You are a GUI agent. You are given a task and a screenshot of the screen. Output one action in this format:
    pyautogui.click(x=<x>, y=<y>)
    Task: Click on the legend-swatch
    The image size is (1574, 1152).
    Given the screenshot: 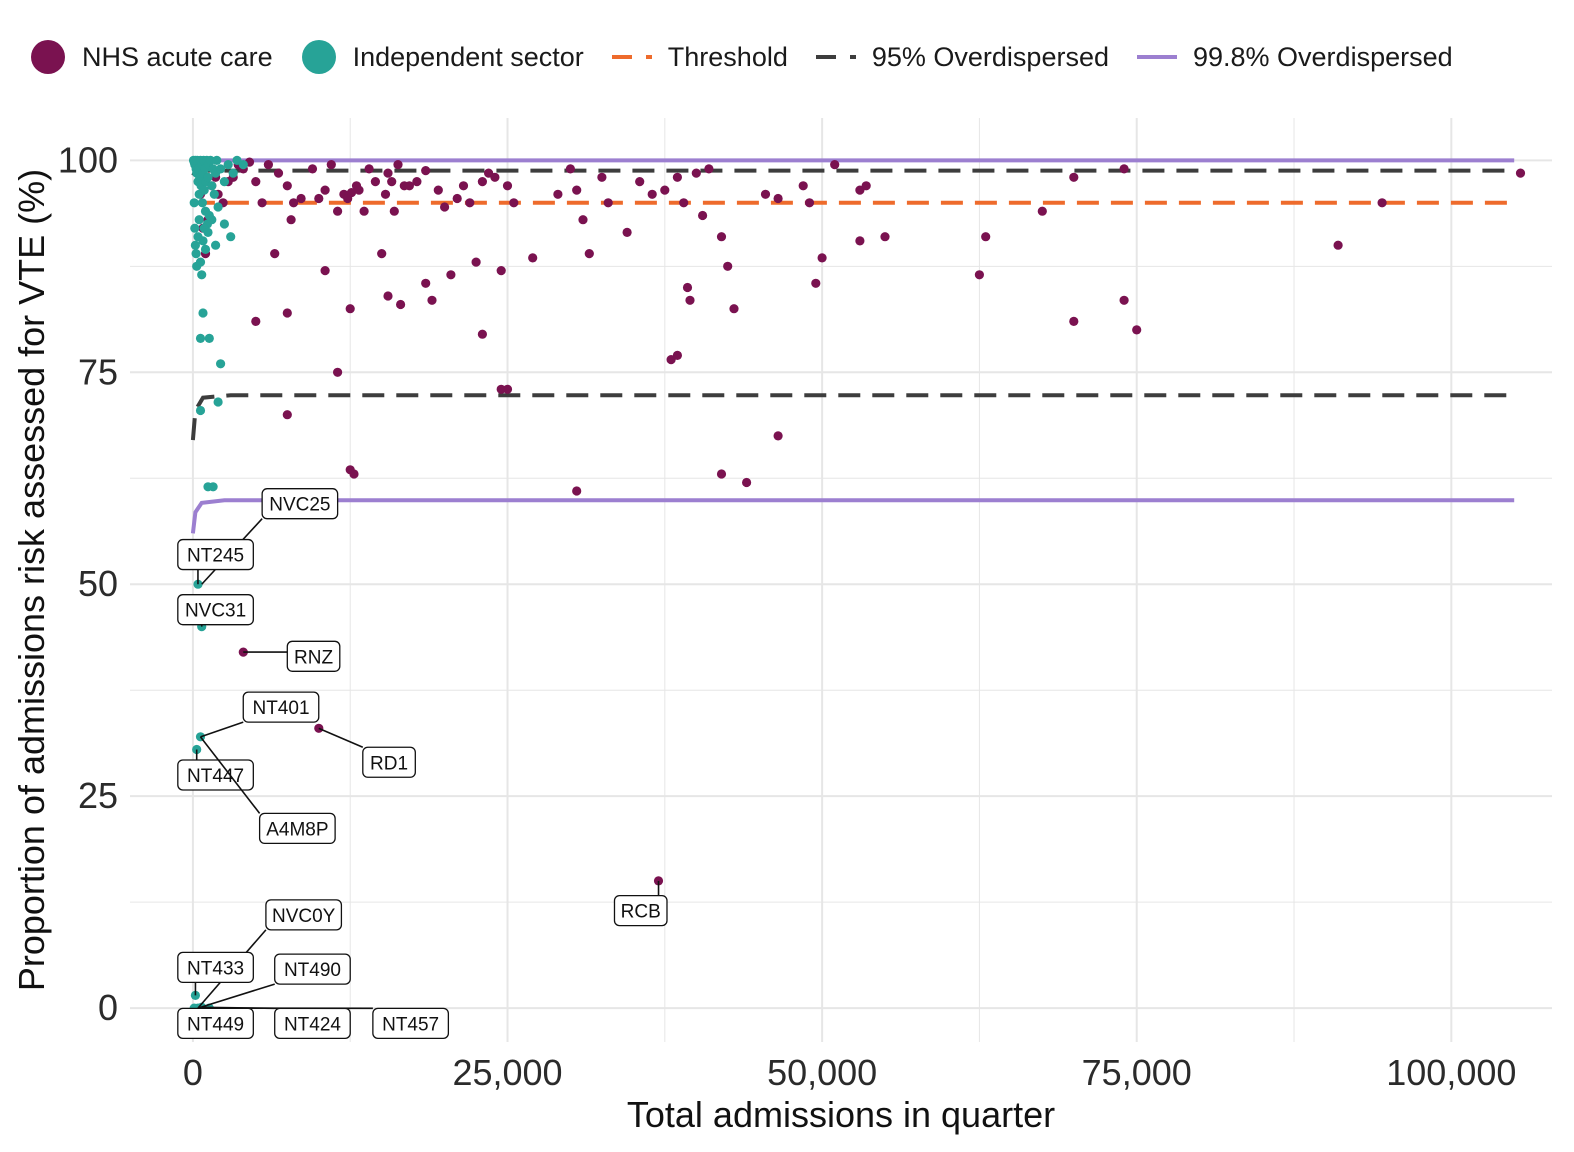 What is the action you would take?
    pyautogui.click(x=48, y=57)
    